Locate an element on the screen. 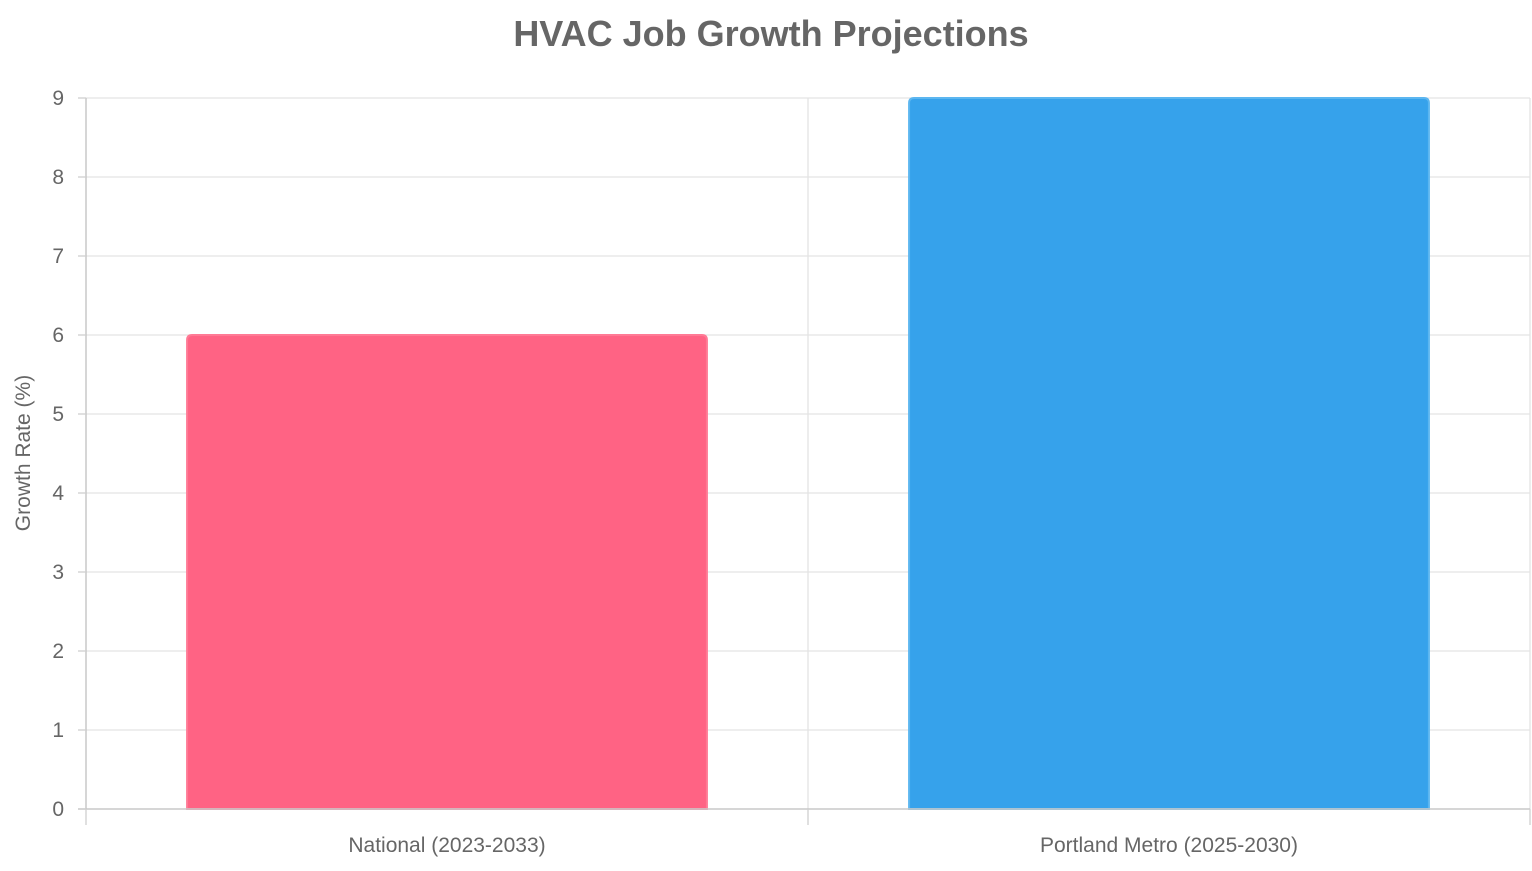 The image size is (1532, 871). y-tick-label: 1 is located at coordinates (58, 730).